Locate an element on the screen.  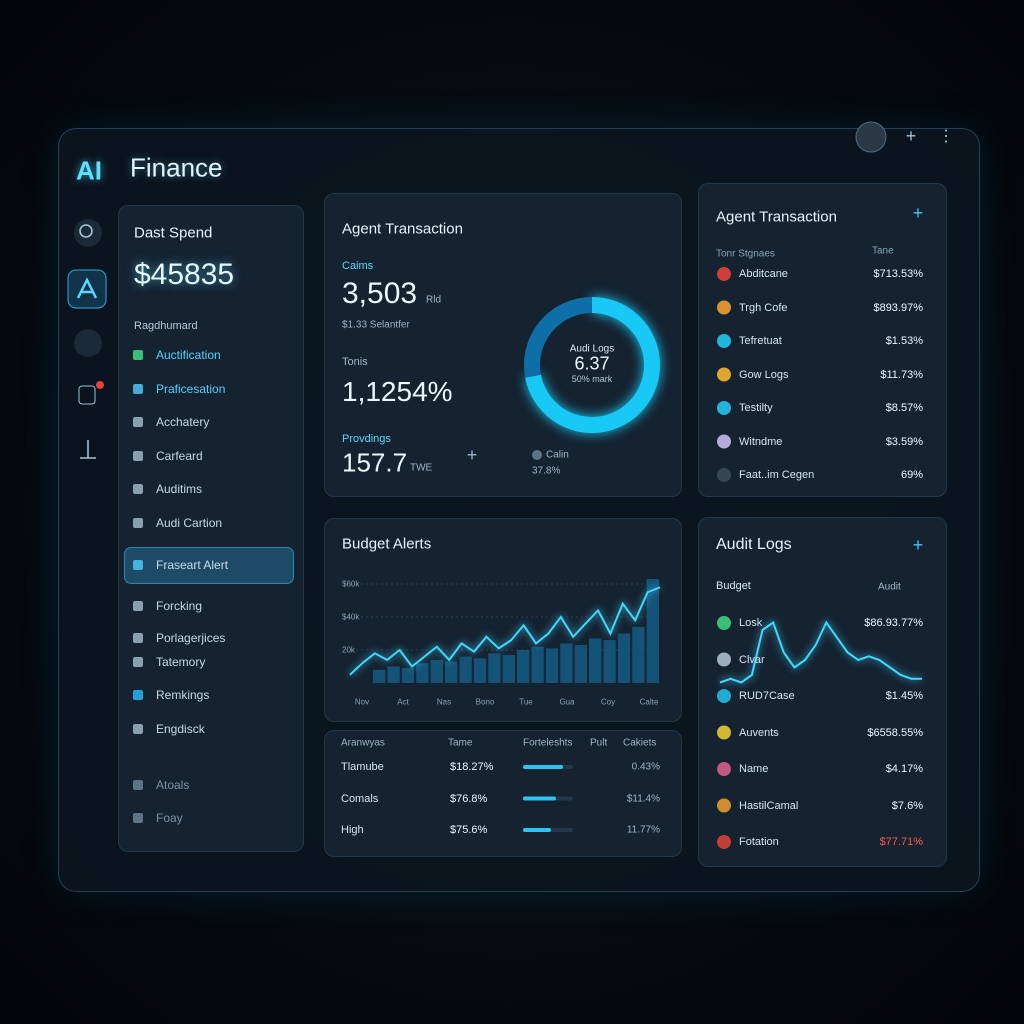
sidebar-item: Carfeard is located at coordinates (179, 456).